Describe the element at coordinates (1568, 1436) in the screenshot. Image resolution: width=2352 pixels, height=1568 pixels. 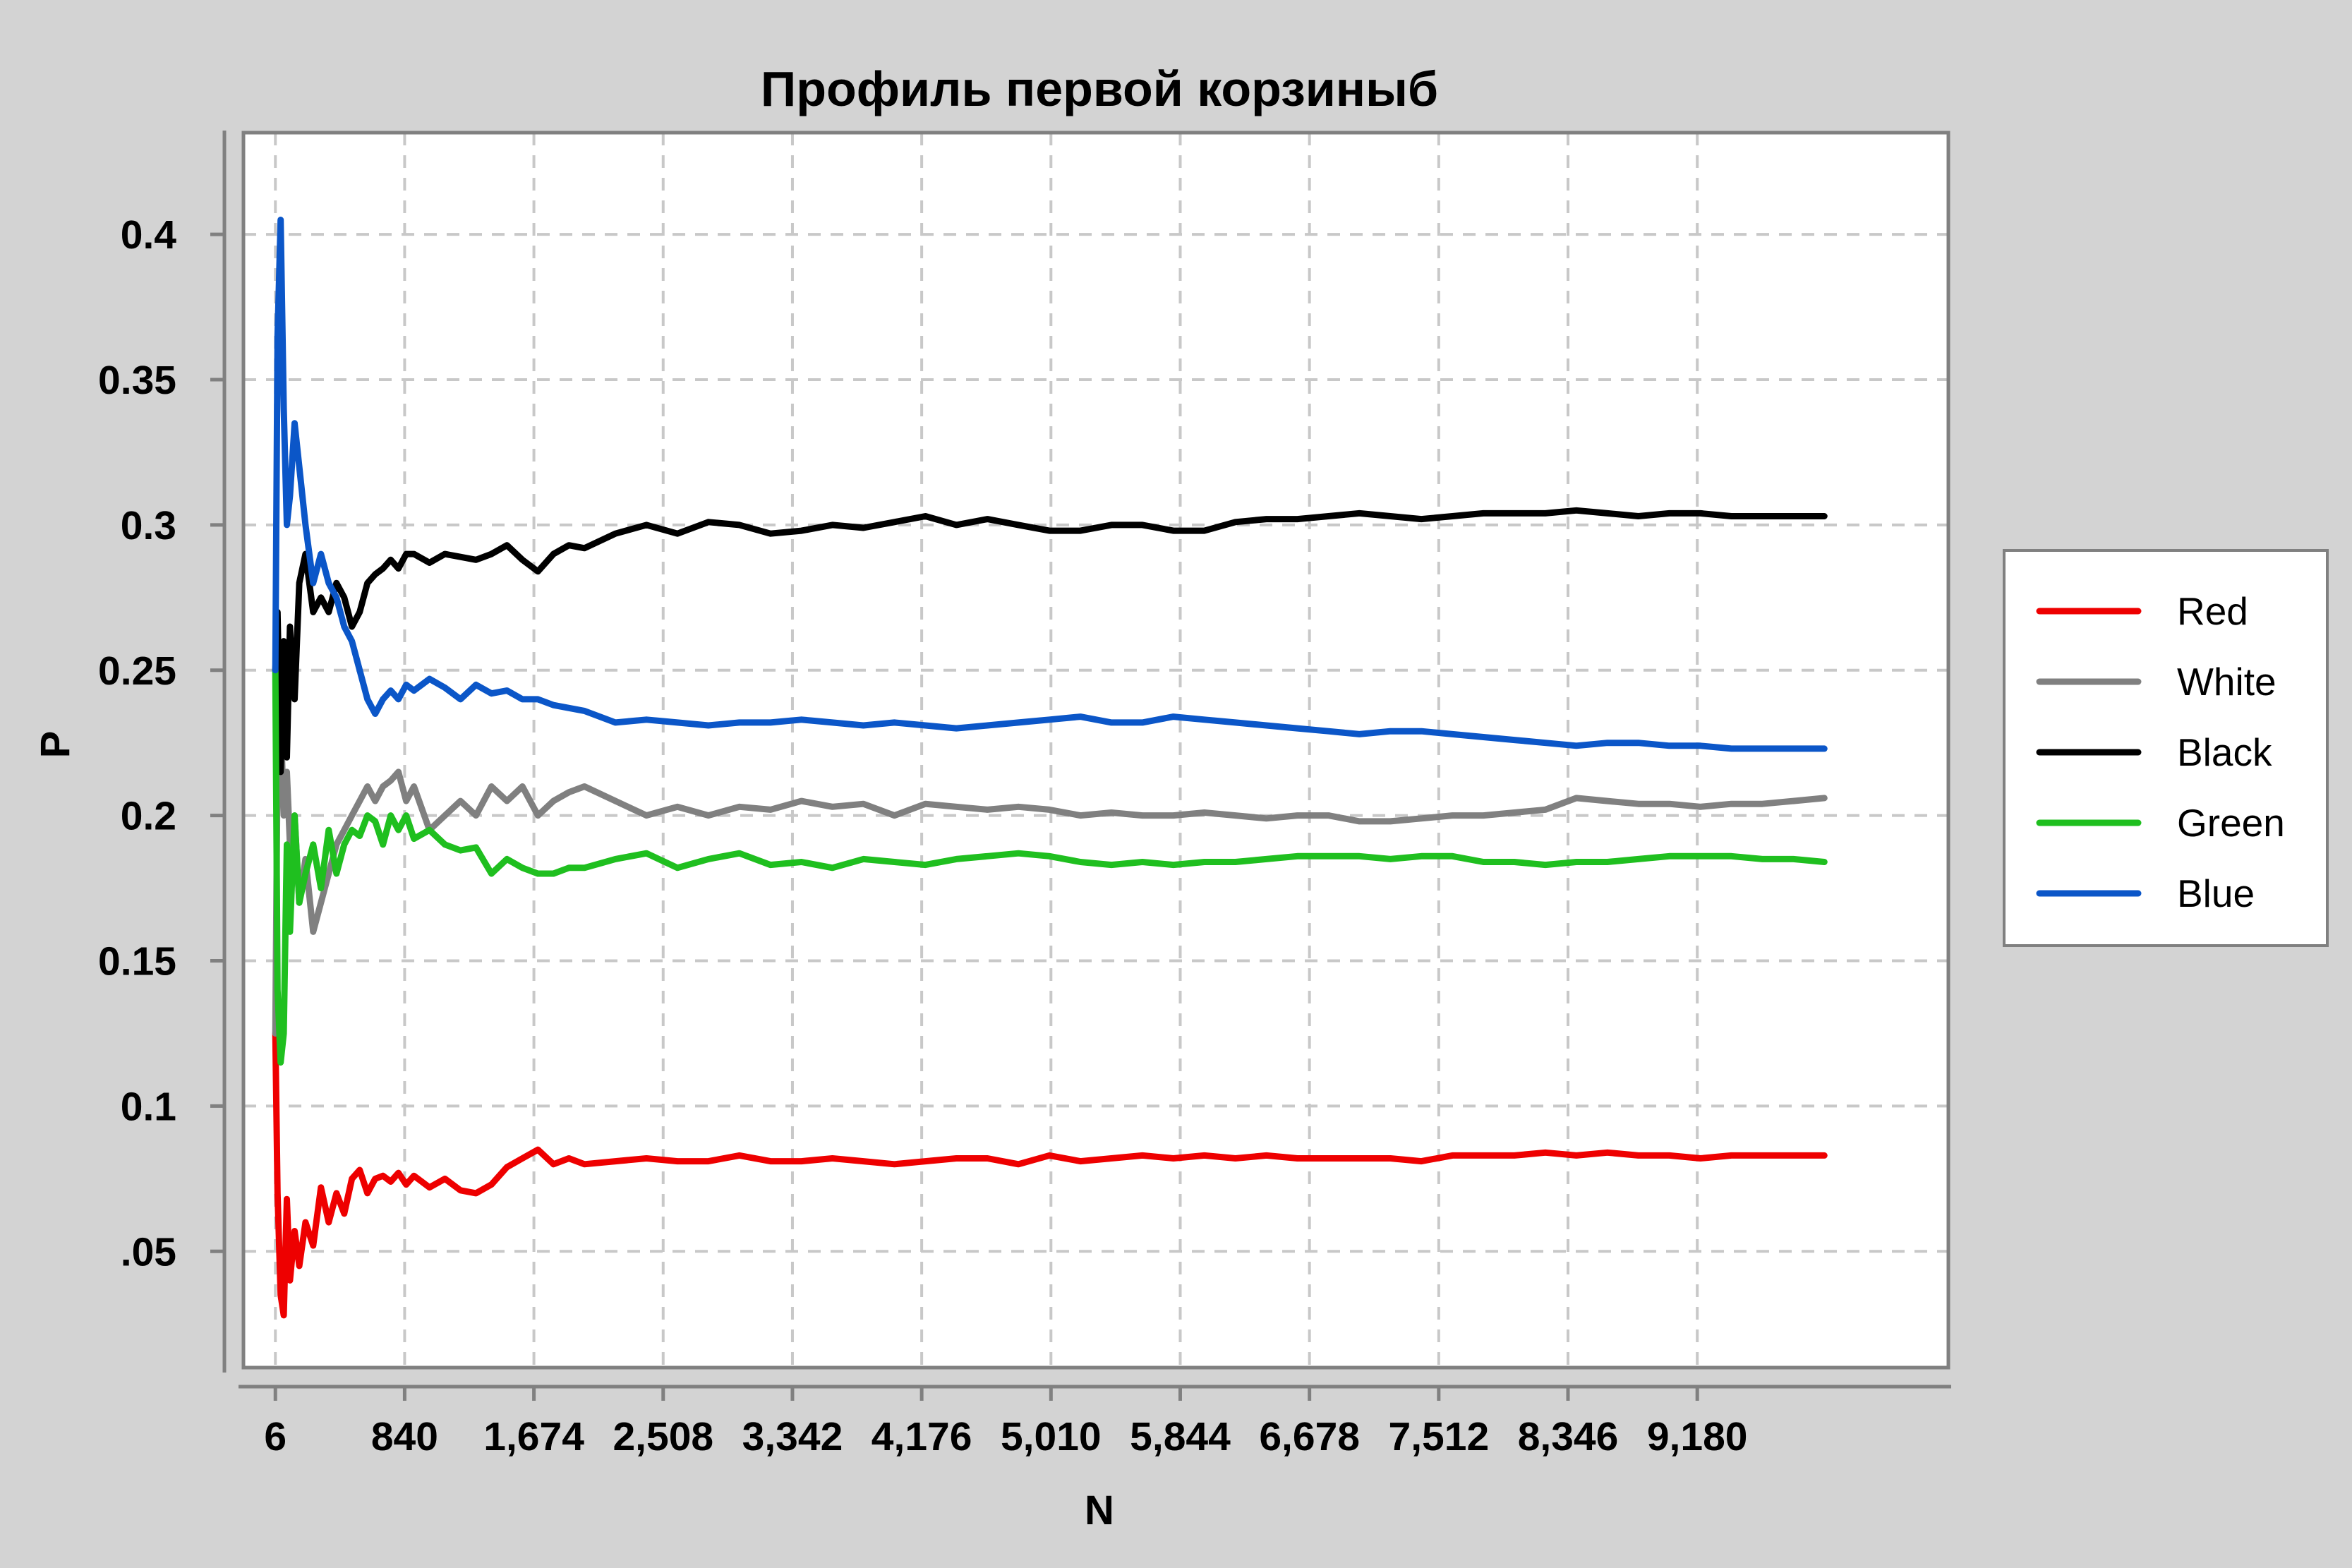
I see `x-tick-label: 8,346` at that location.